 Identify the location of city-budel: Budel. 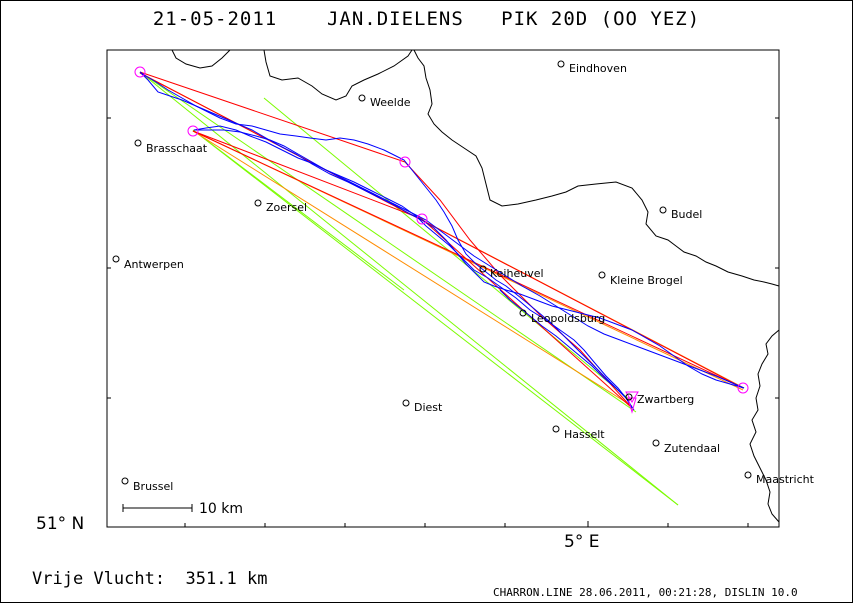
(680, 213).